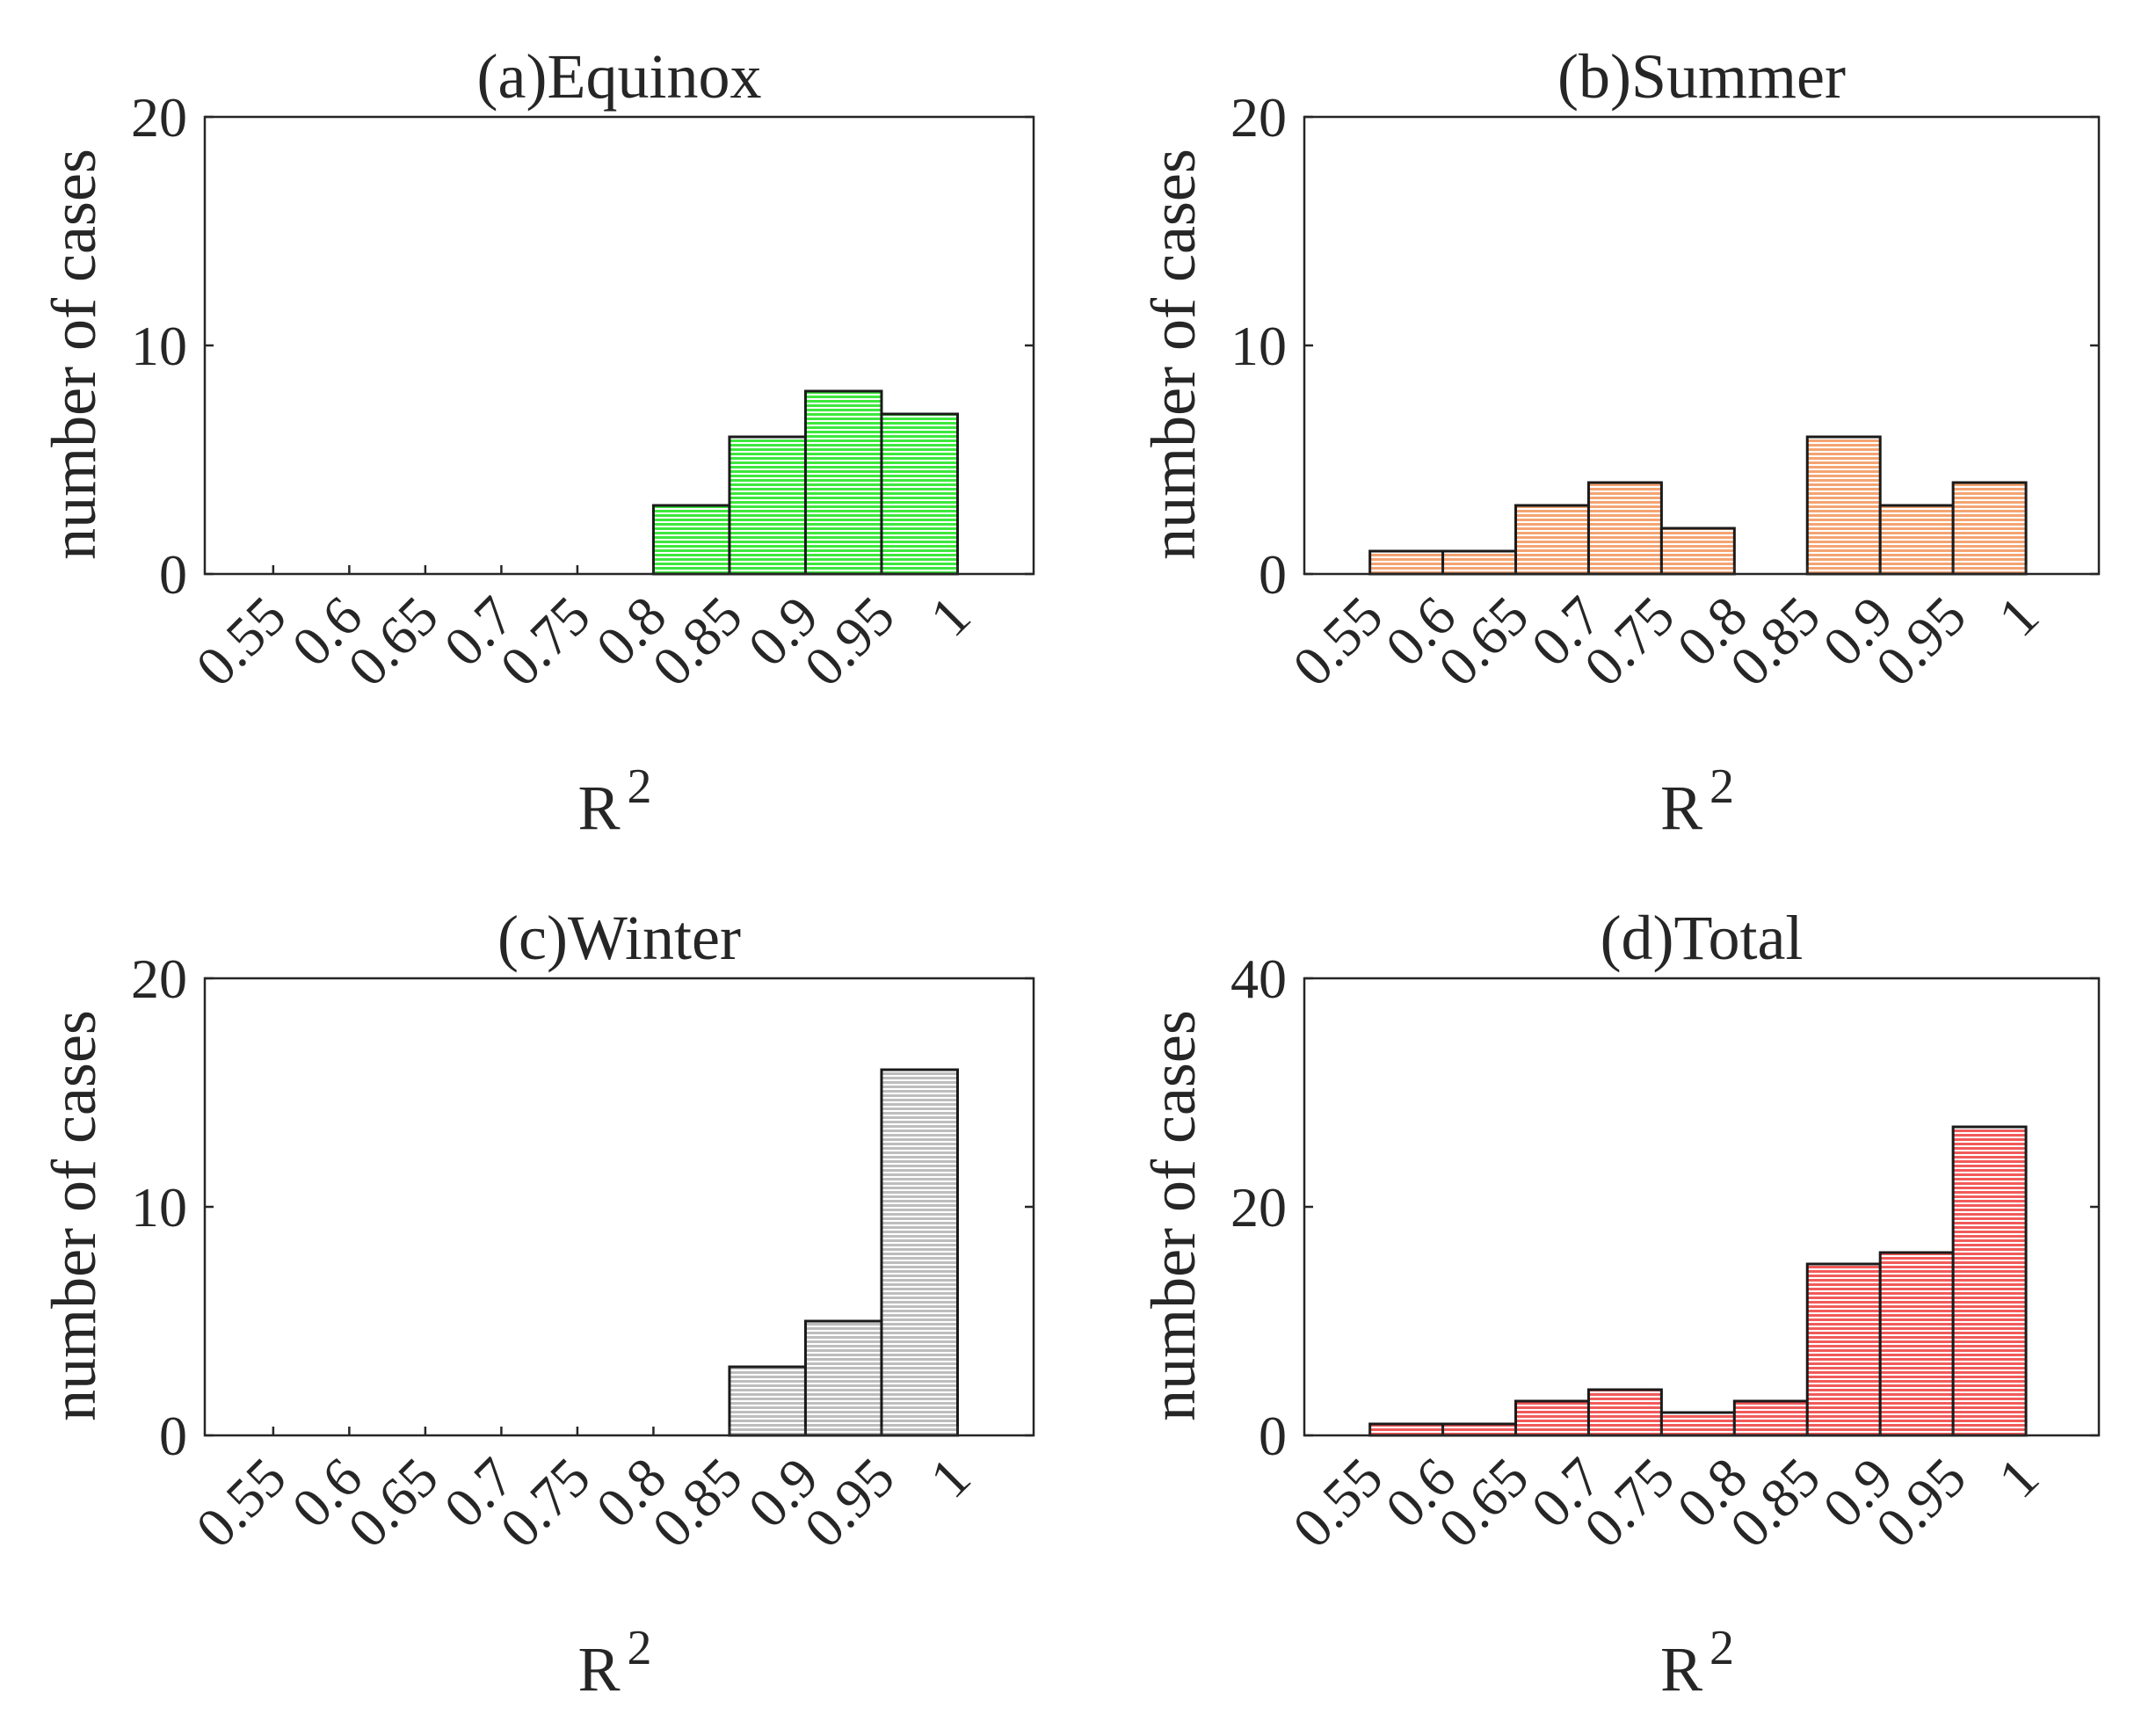 This screenshot has width=2156, height=1736. I want to click on chart-title: (a)Equinox, so click(619, 77).